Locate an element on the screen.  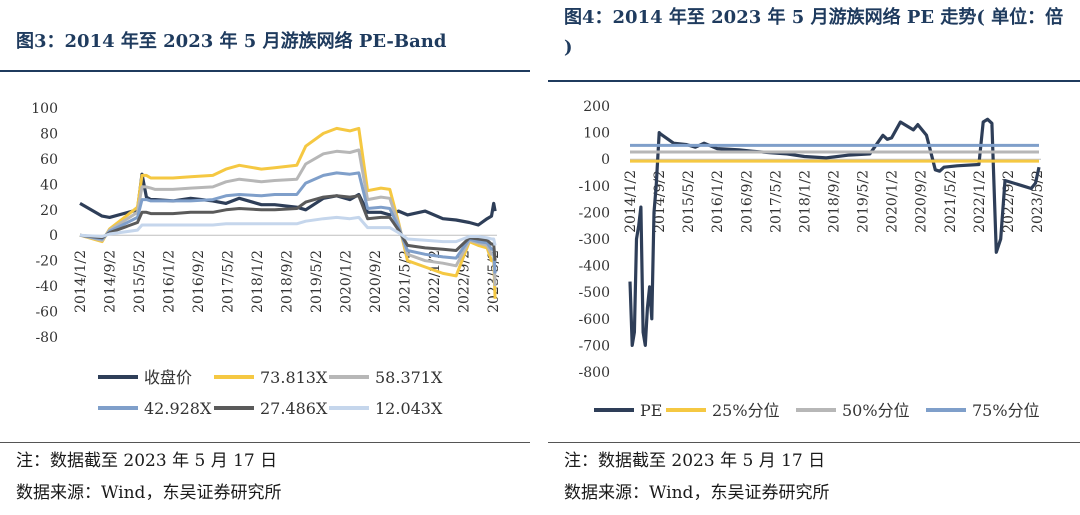
legend-label: 73.813X is located at coordinates (294, 377).